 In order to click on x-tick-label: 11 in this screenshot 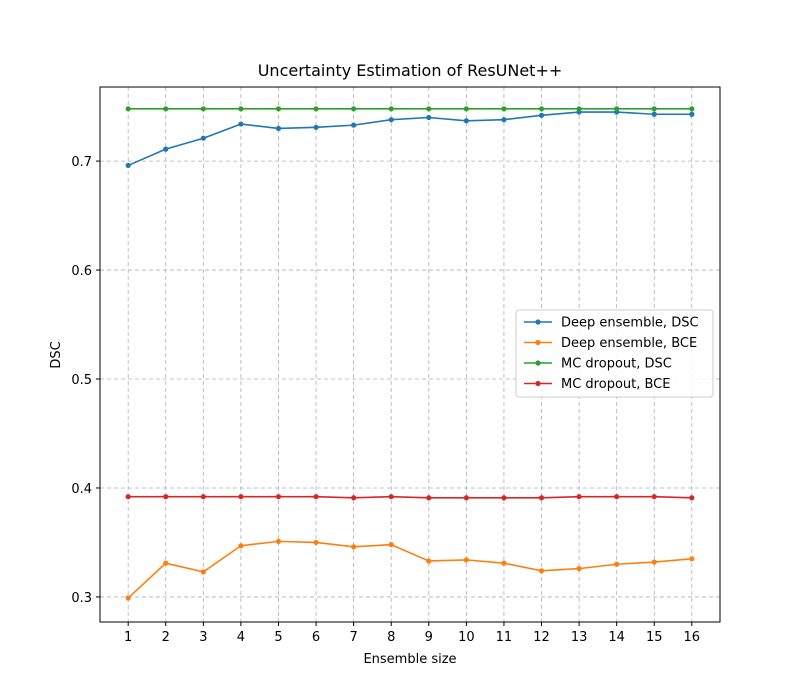, I will do `click(504, 637)`.